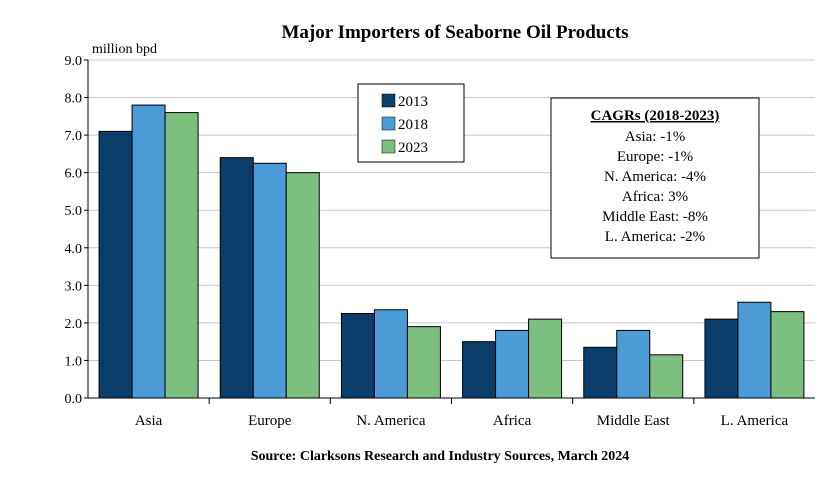 Image resolution: width=830 pixels, height=480 pixels. I want to click on chart-title: Major Importers of Seaborne Oil Products, so click(454, 32).